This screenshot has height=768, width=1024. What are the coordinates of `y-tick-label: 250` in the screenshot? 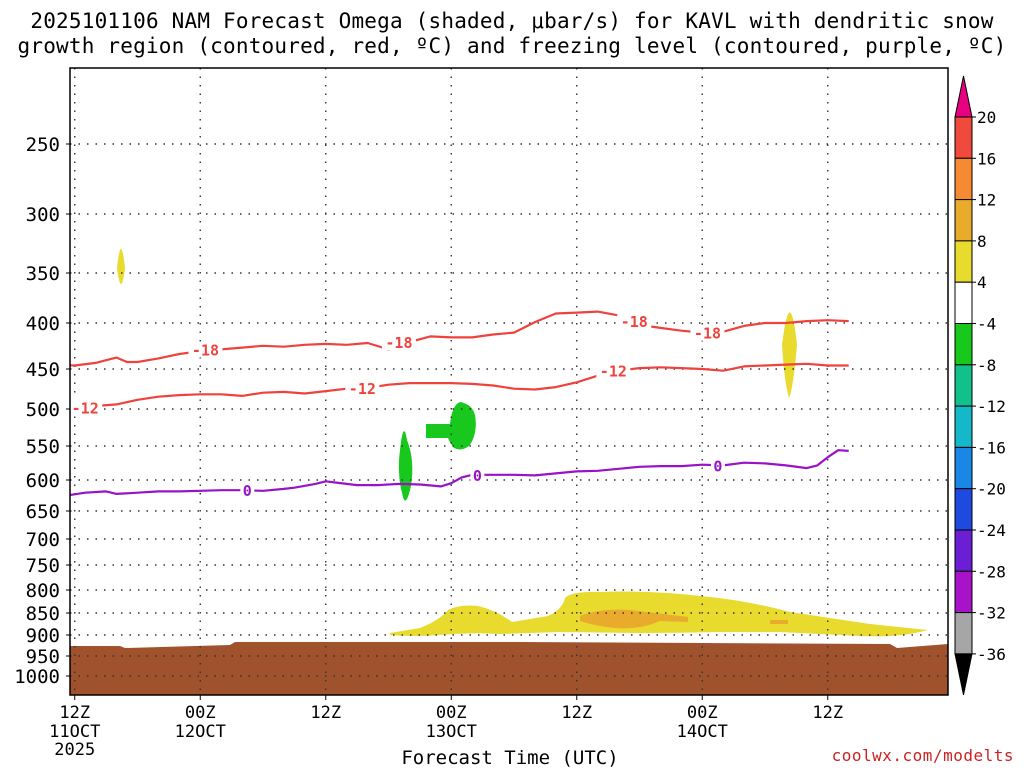 It's located at (43, 145).